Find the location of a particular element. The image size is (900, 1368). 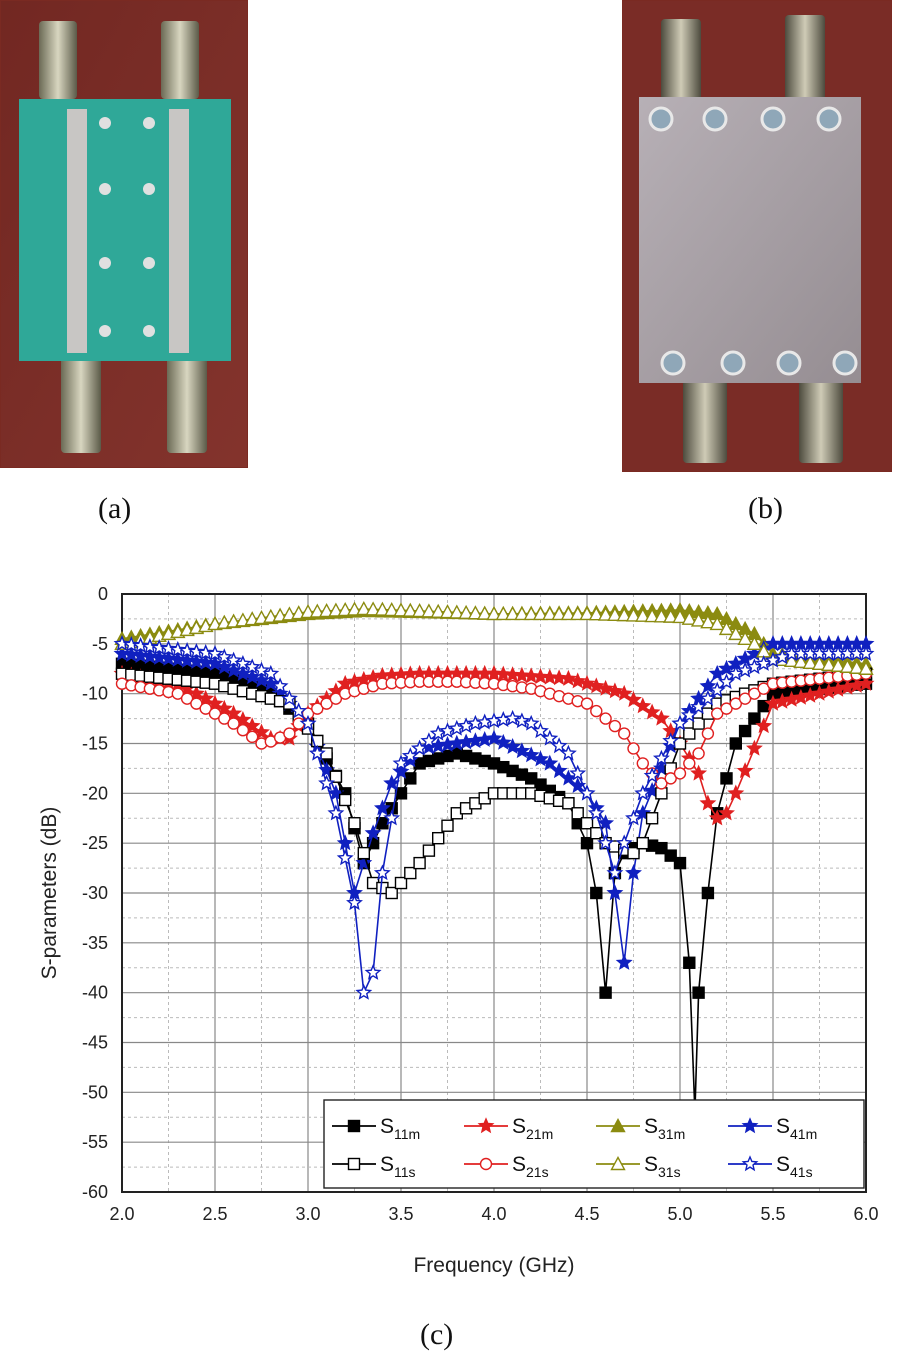

series-S21s is located at coordinates (494, 728).